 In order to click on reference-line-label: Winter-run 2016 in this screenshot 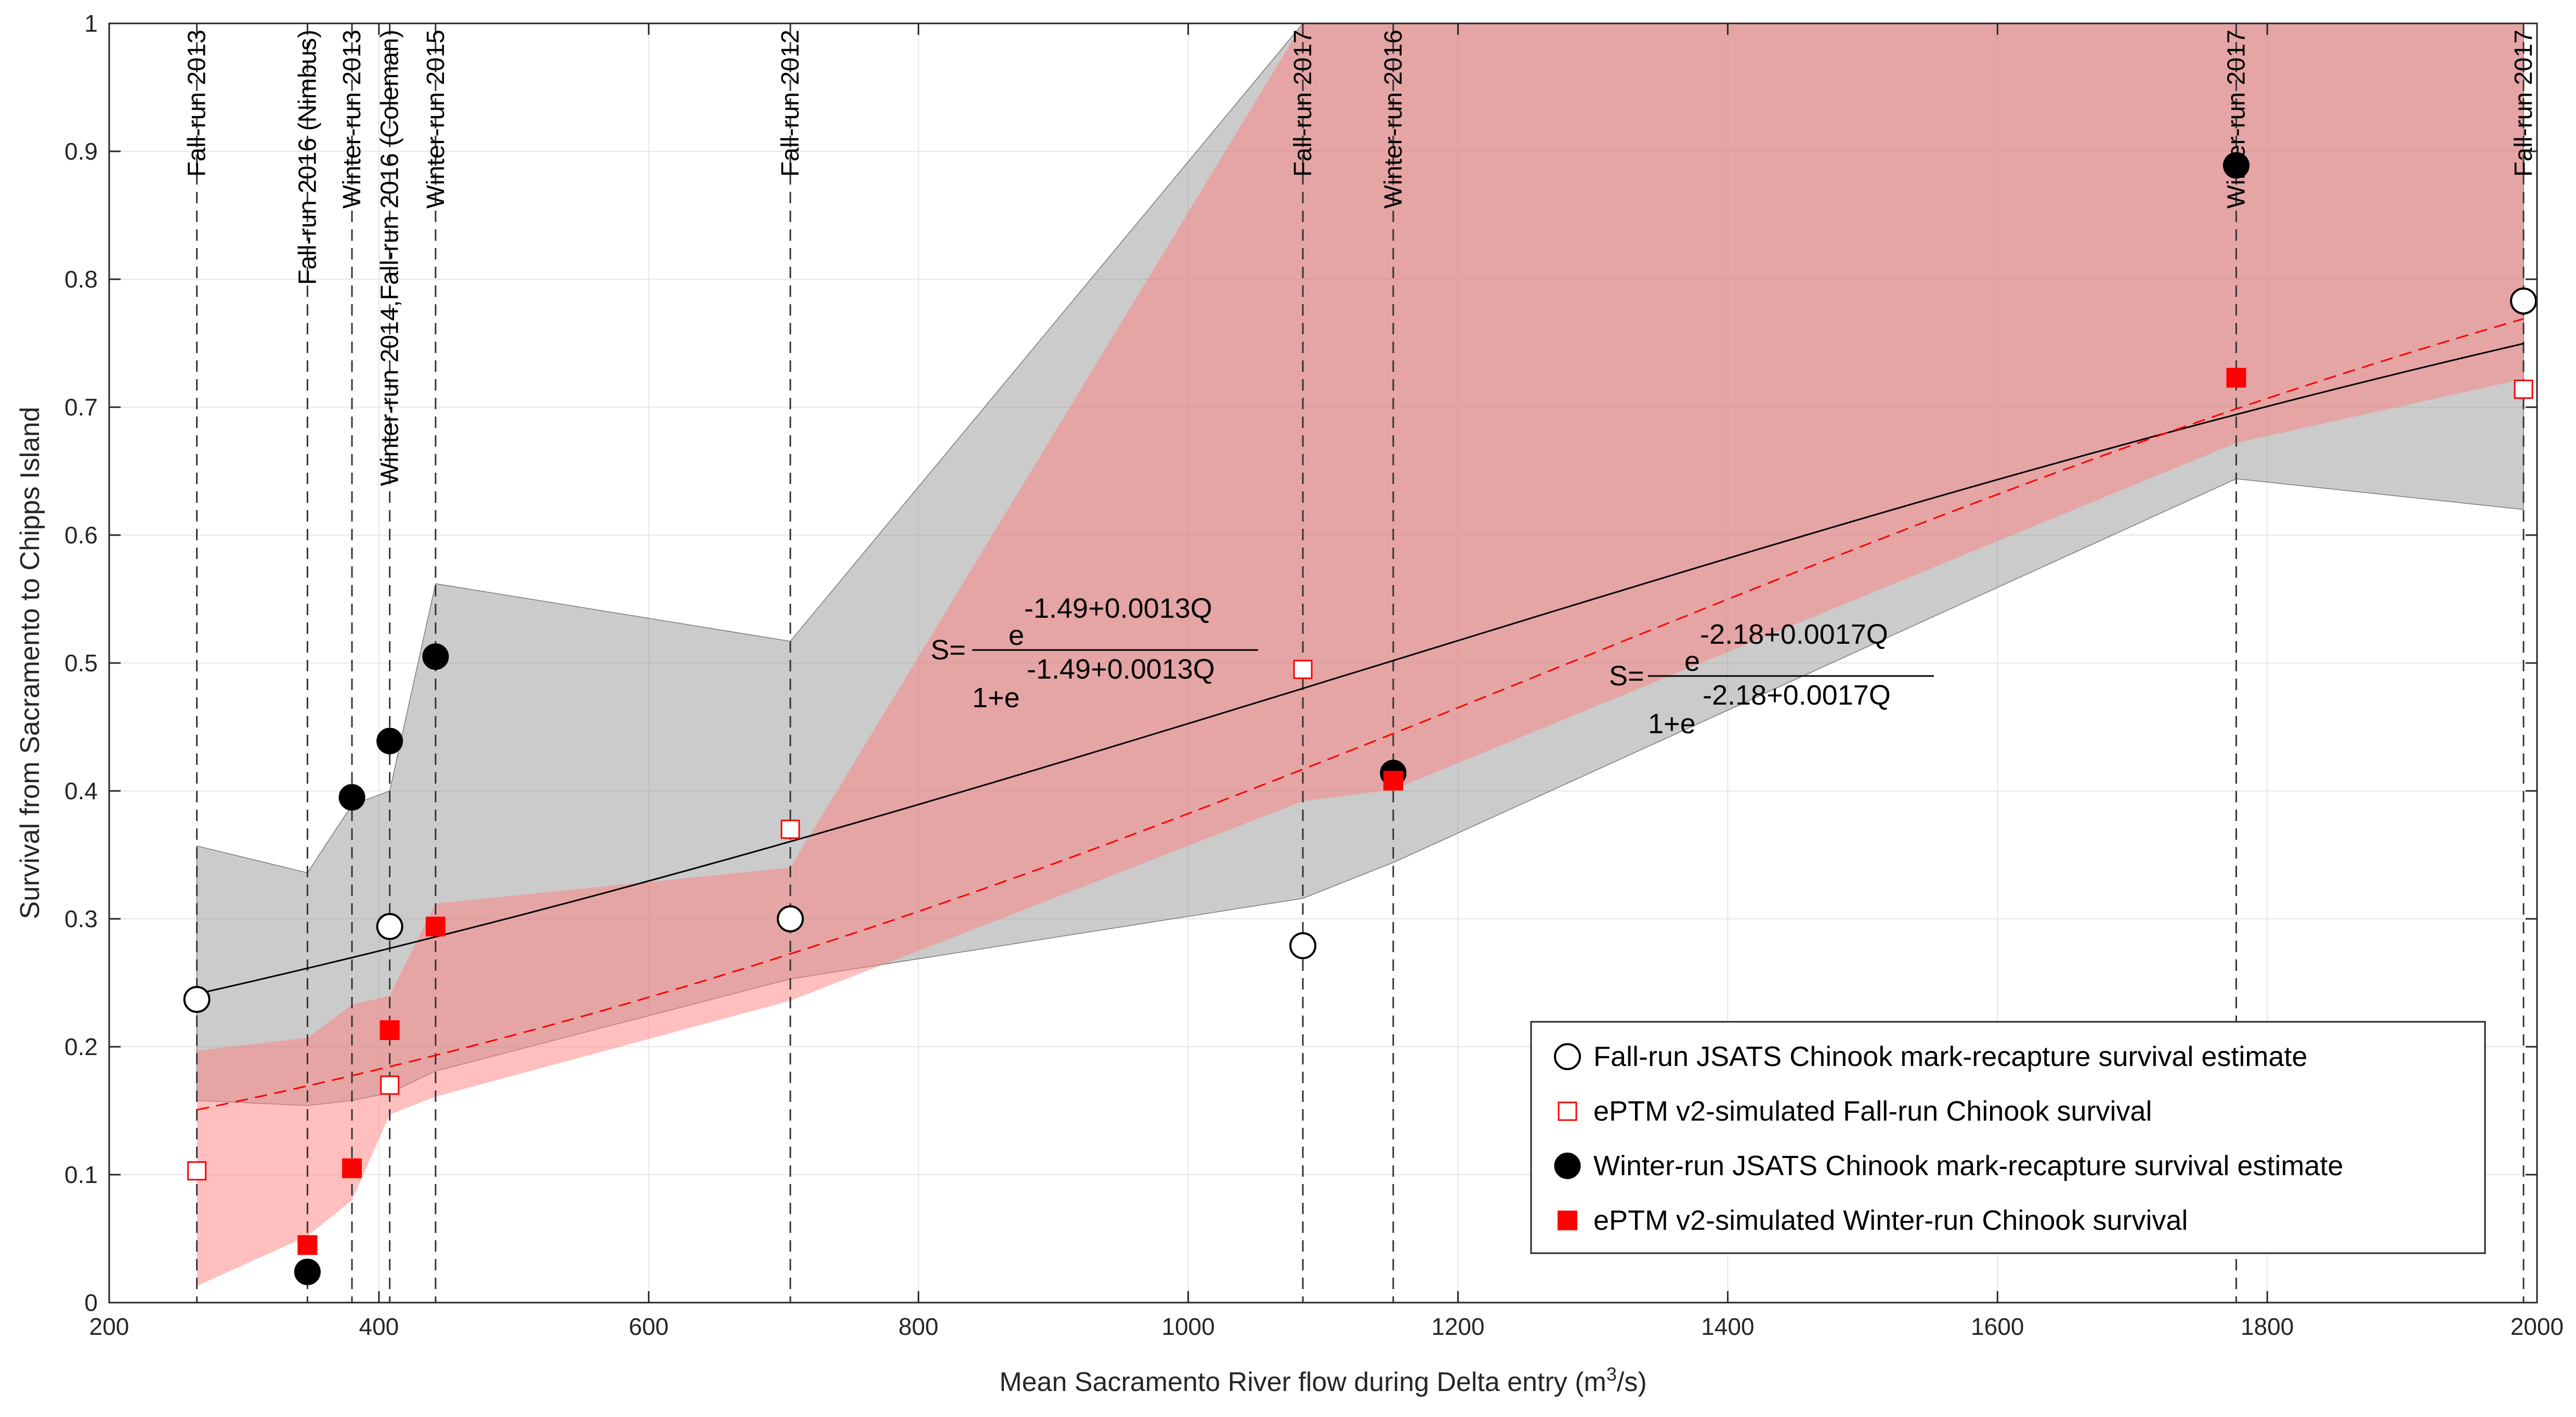, I will do `click(1393, 120)`.